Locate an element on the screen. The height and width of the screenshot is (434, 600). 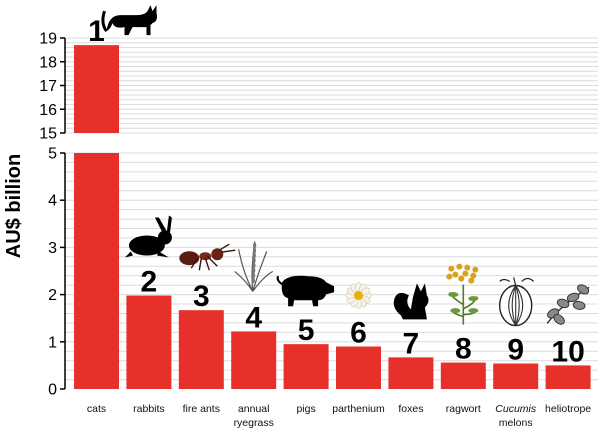
category-label: parthenium is located at coordinates (358, 409).